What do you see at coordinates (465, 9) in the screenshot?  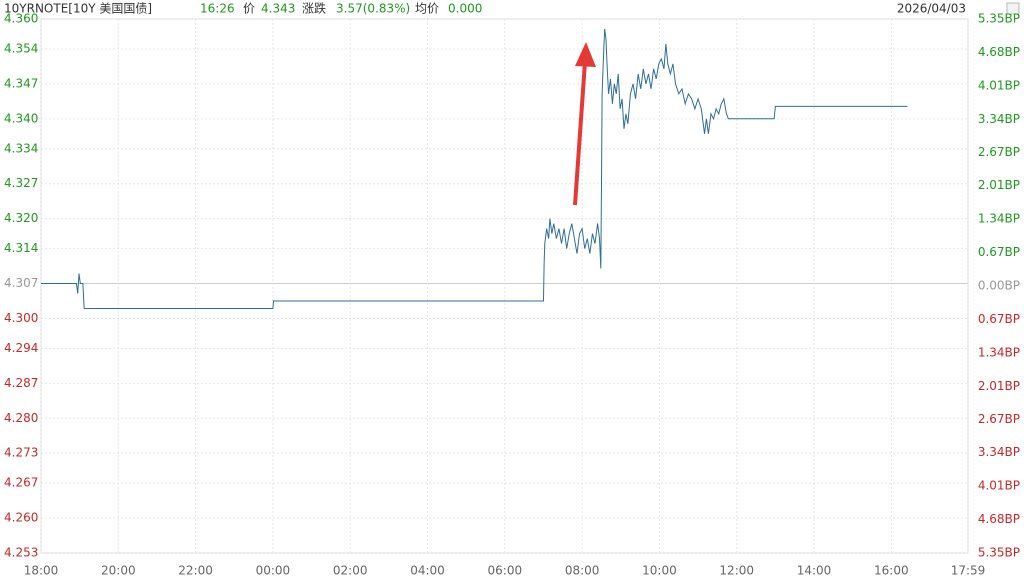 I see `avg: 0.000` at bounding box center [465, 9].